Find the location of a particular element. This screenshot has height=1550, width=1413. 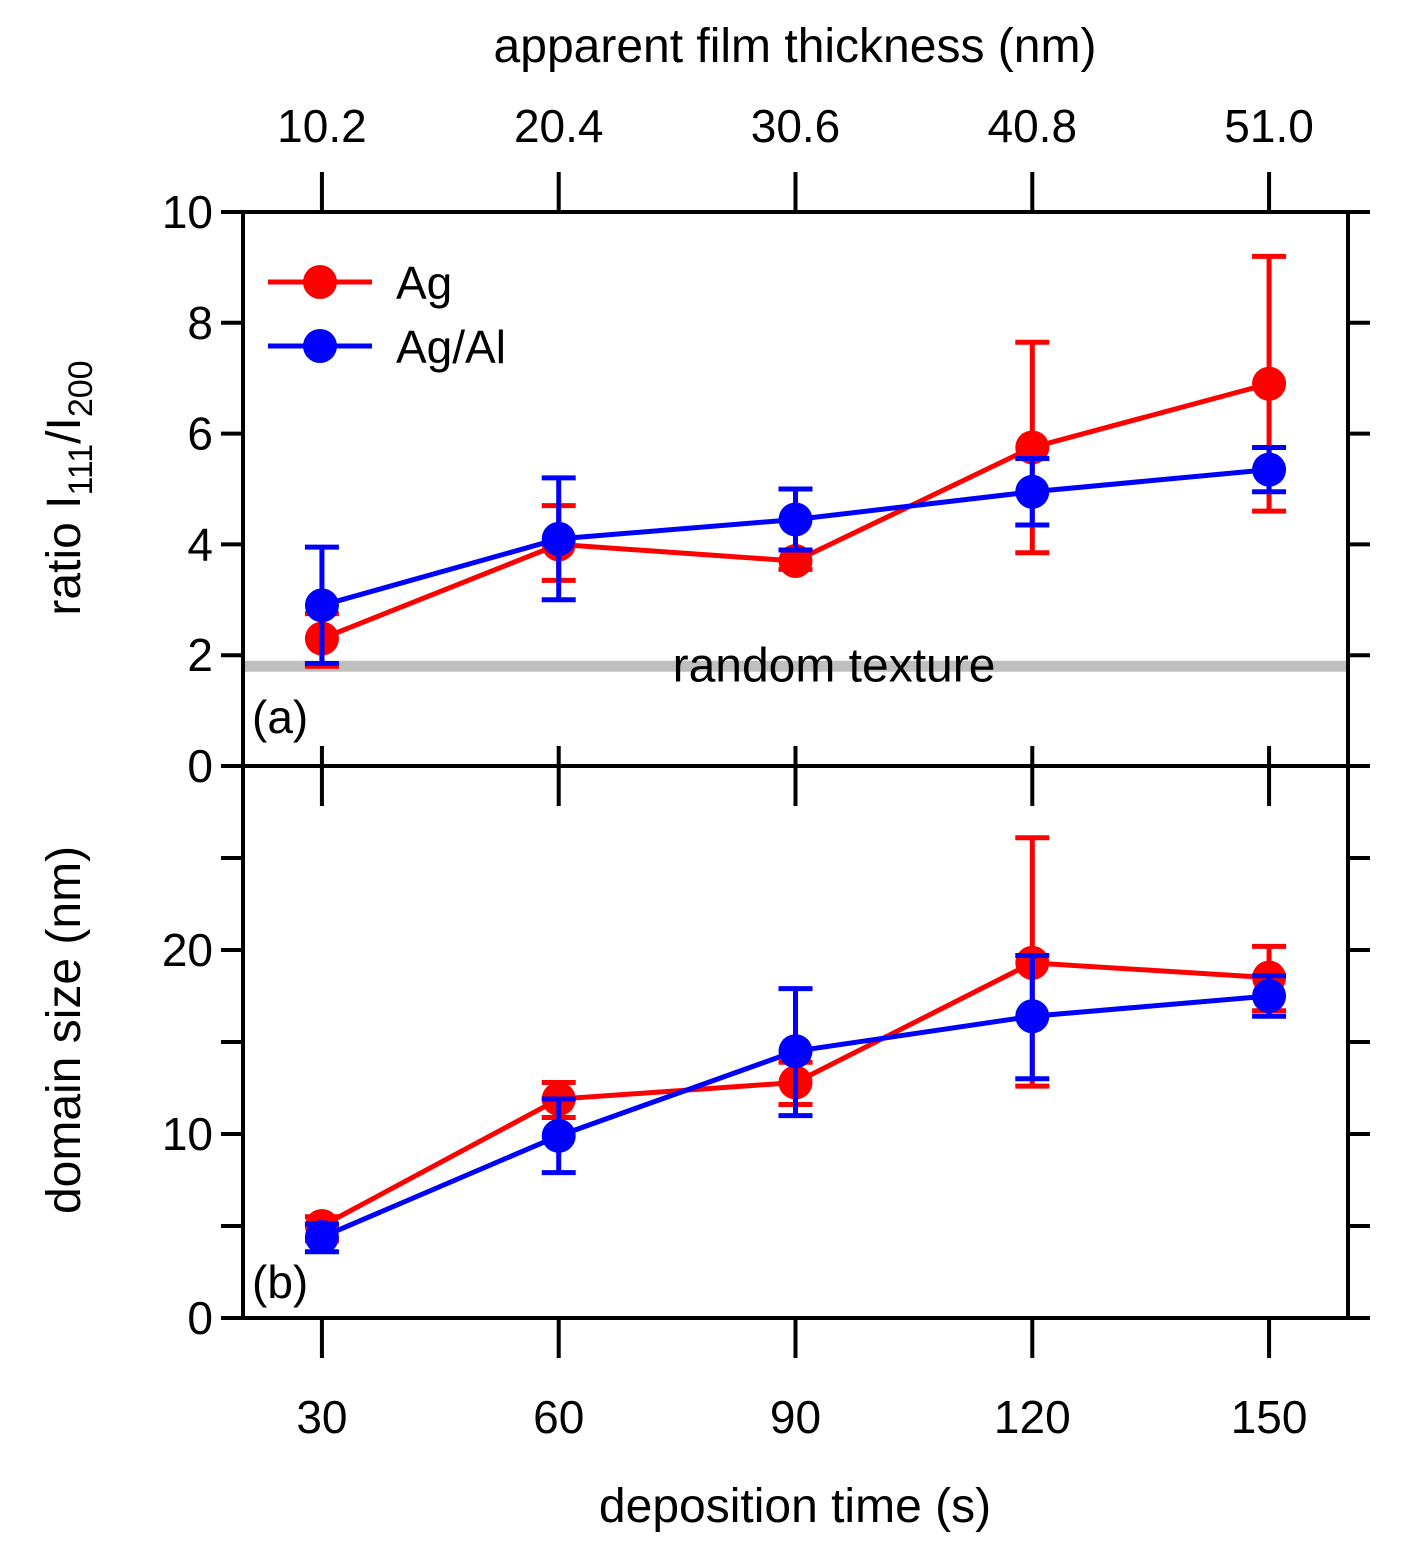

reference-layer: random texture is located at coordinates (795, 665).